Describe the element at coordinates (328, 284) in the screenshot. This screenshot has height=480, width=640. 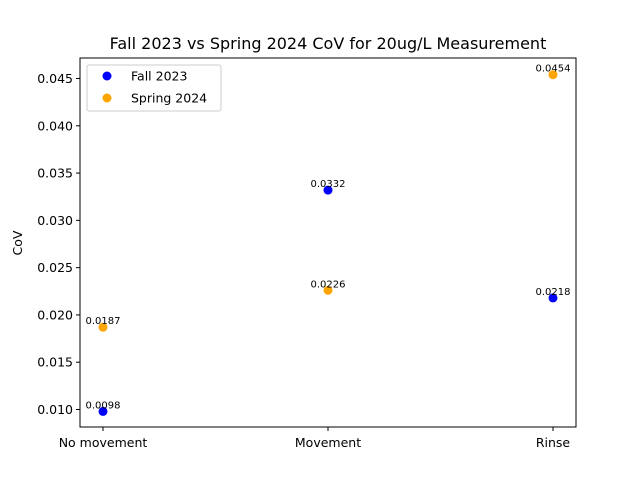
I see `data-label: 0.0226` at that location.